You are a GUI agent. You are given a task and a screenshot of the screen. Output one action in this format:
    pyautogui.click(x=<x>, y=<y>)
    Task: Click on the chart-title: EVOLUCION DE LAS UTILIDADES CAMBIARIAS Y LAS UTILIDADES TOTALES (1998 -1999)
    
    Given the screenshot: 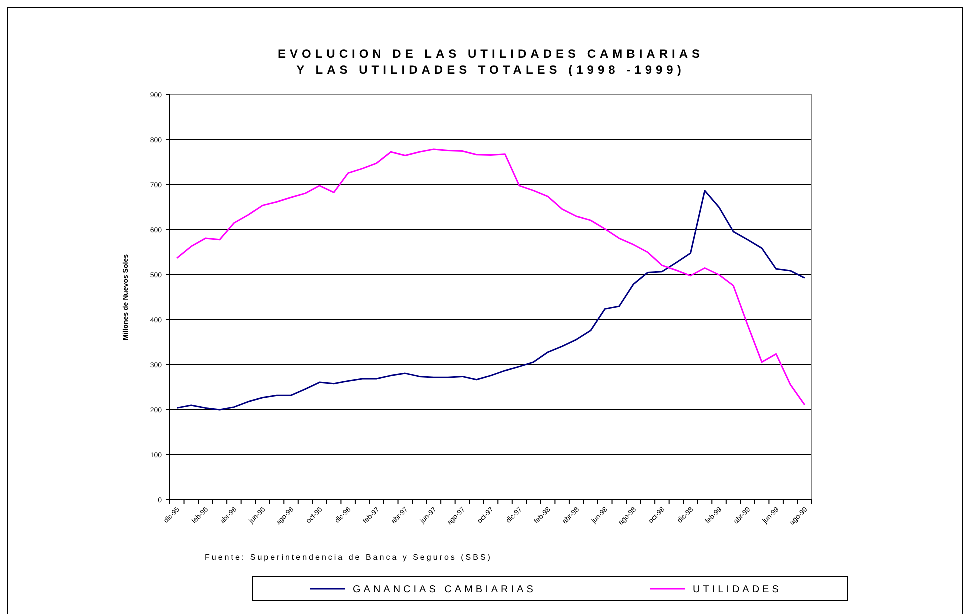 What is the action you would take?
    pyautogui.click(x=491, y=62)
    